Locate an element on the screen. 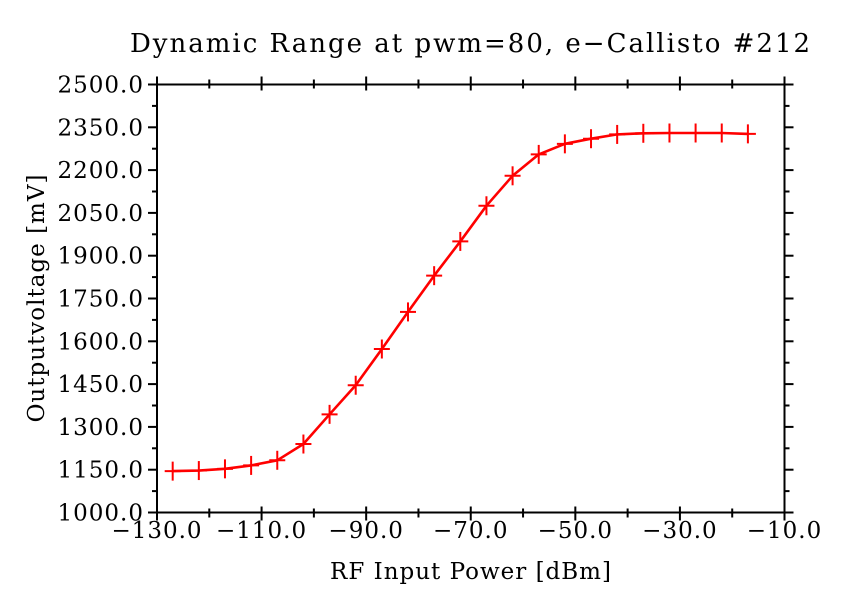  y-tick-label: 2200.0 is located at coordinates (101, 171).